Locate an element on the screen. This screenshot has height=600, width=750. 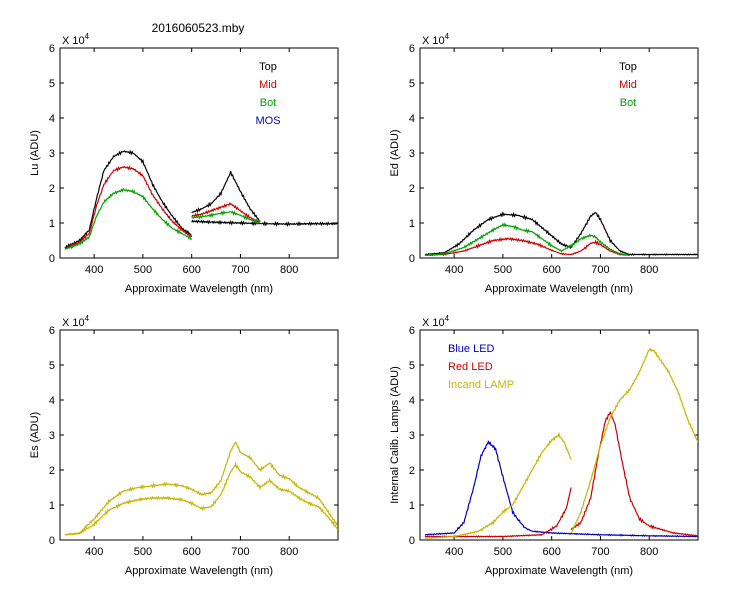
series-line-blue-led is located at coordinates (561, 489).